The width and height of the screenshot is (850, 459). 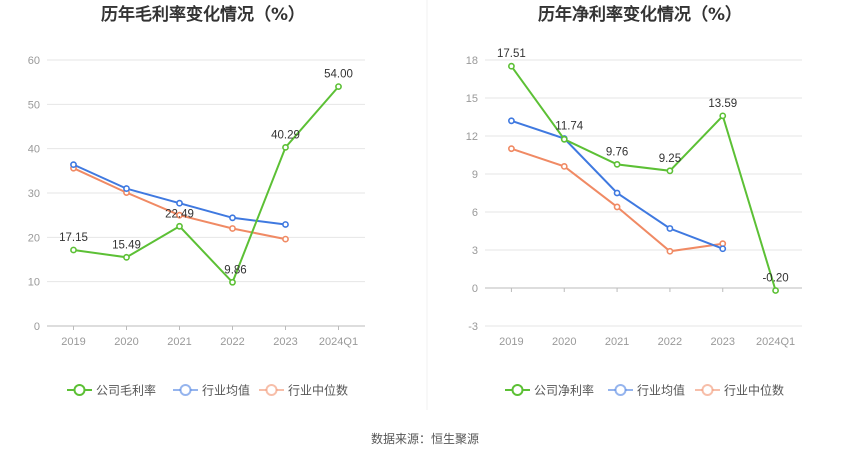 I want to click on y-tick-label: 12, so click(x=472, y=137).